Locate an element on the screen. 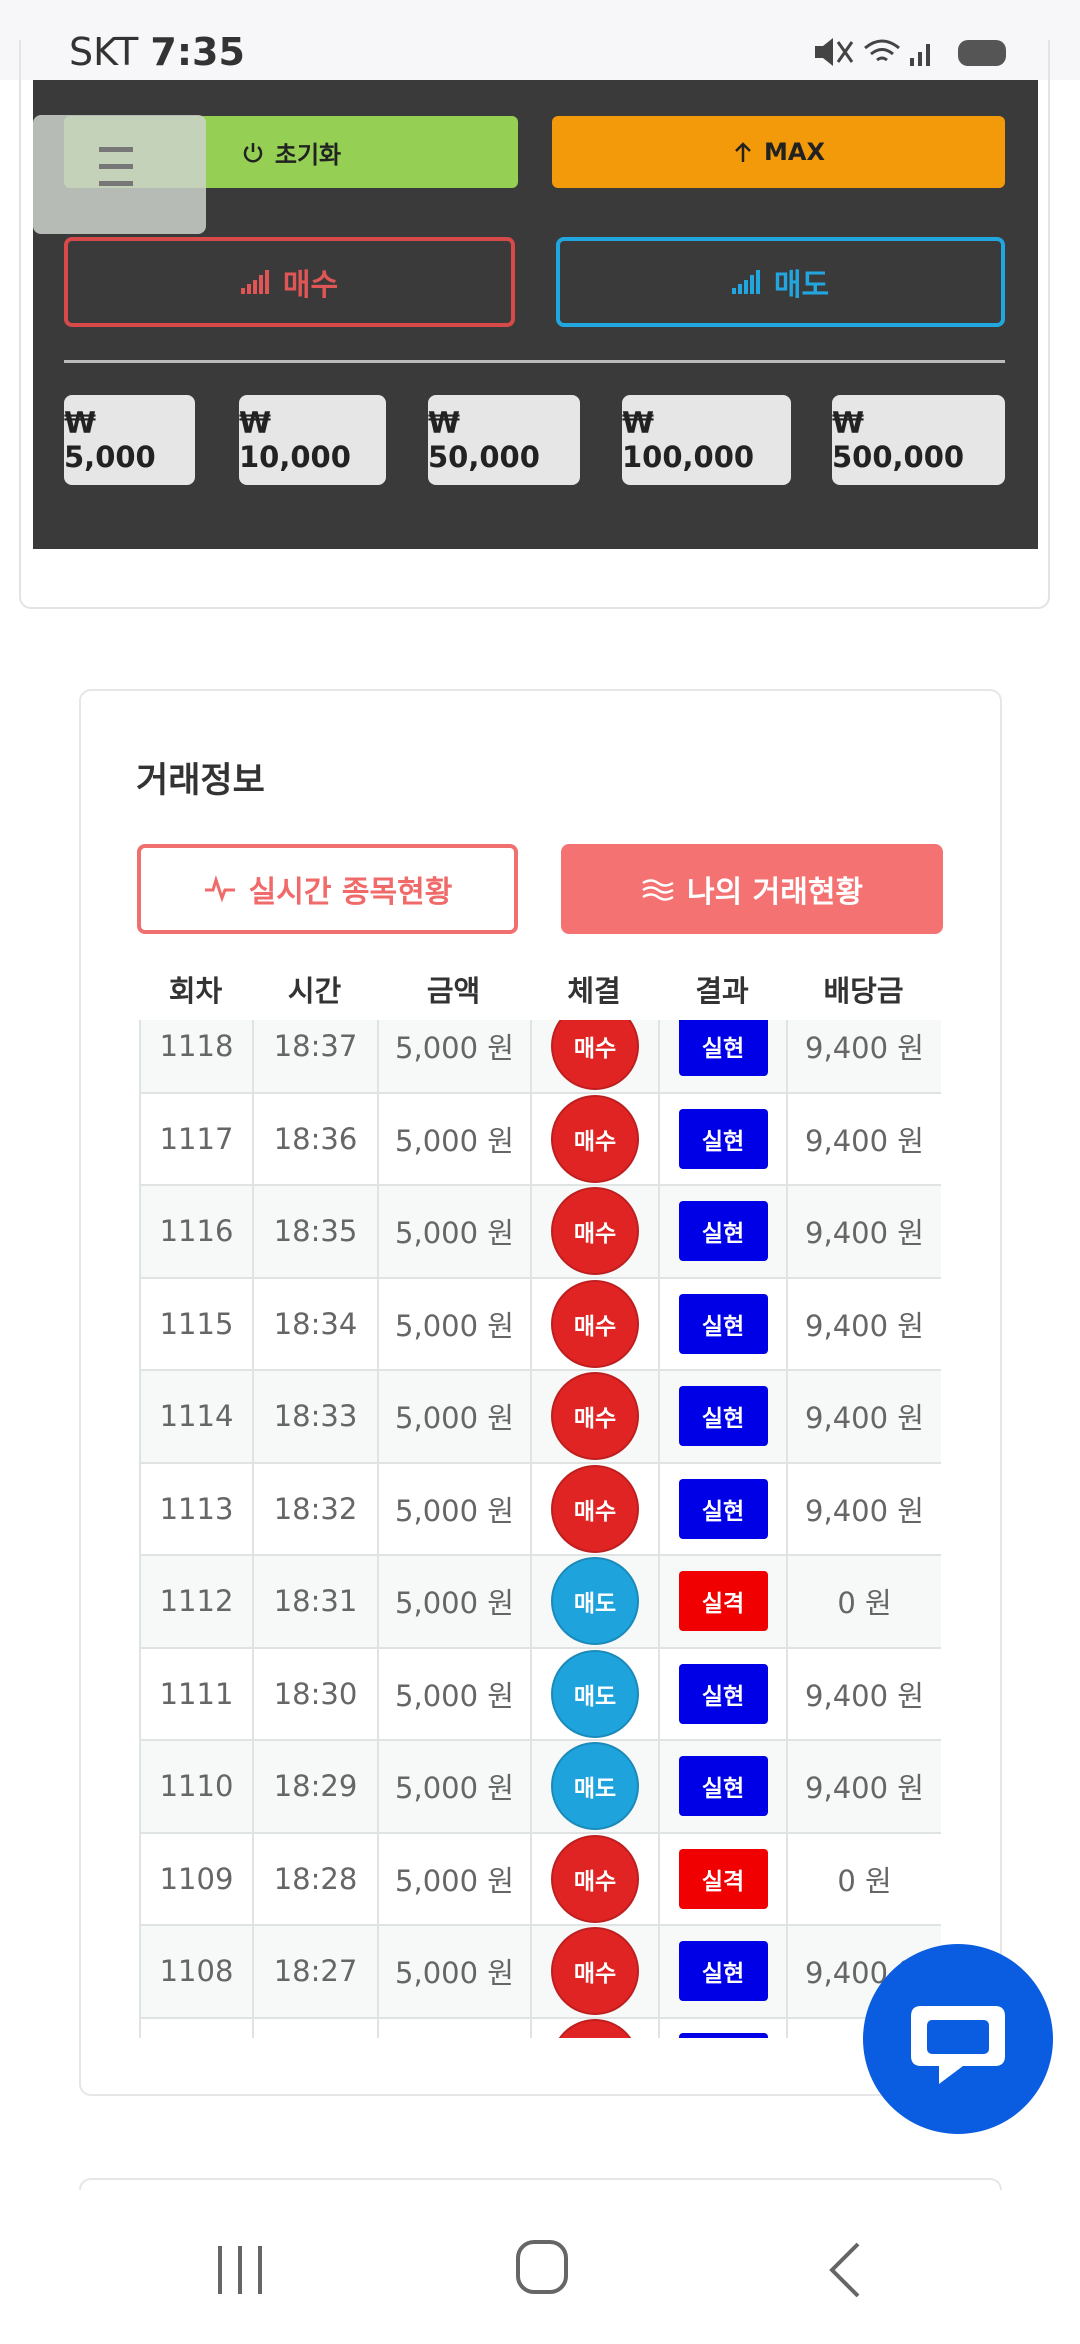  side-badge is located at coordinates (595, 2028).